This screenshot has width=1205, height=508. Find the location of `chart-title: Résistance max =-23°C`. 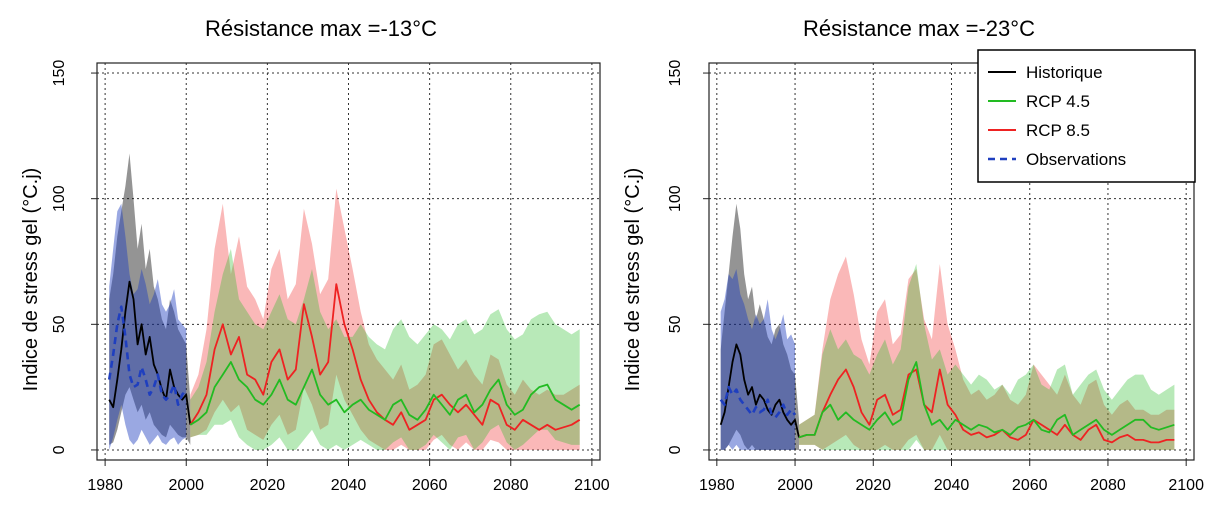

chart-title: Résistance max =-23°C is located at coordinates (919, 28).